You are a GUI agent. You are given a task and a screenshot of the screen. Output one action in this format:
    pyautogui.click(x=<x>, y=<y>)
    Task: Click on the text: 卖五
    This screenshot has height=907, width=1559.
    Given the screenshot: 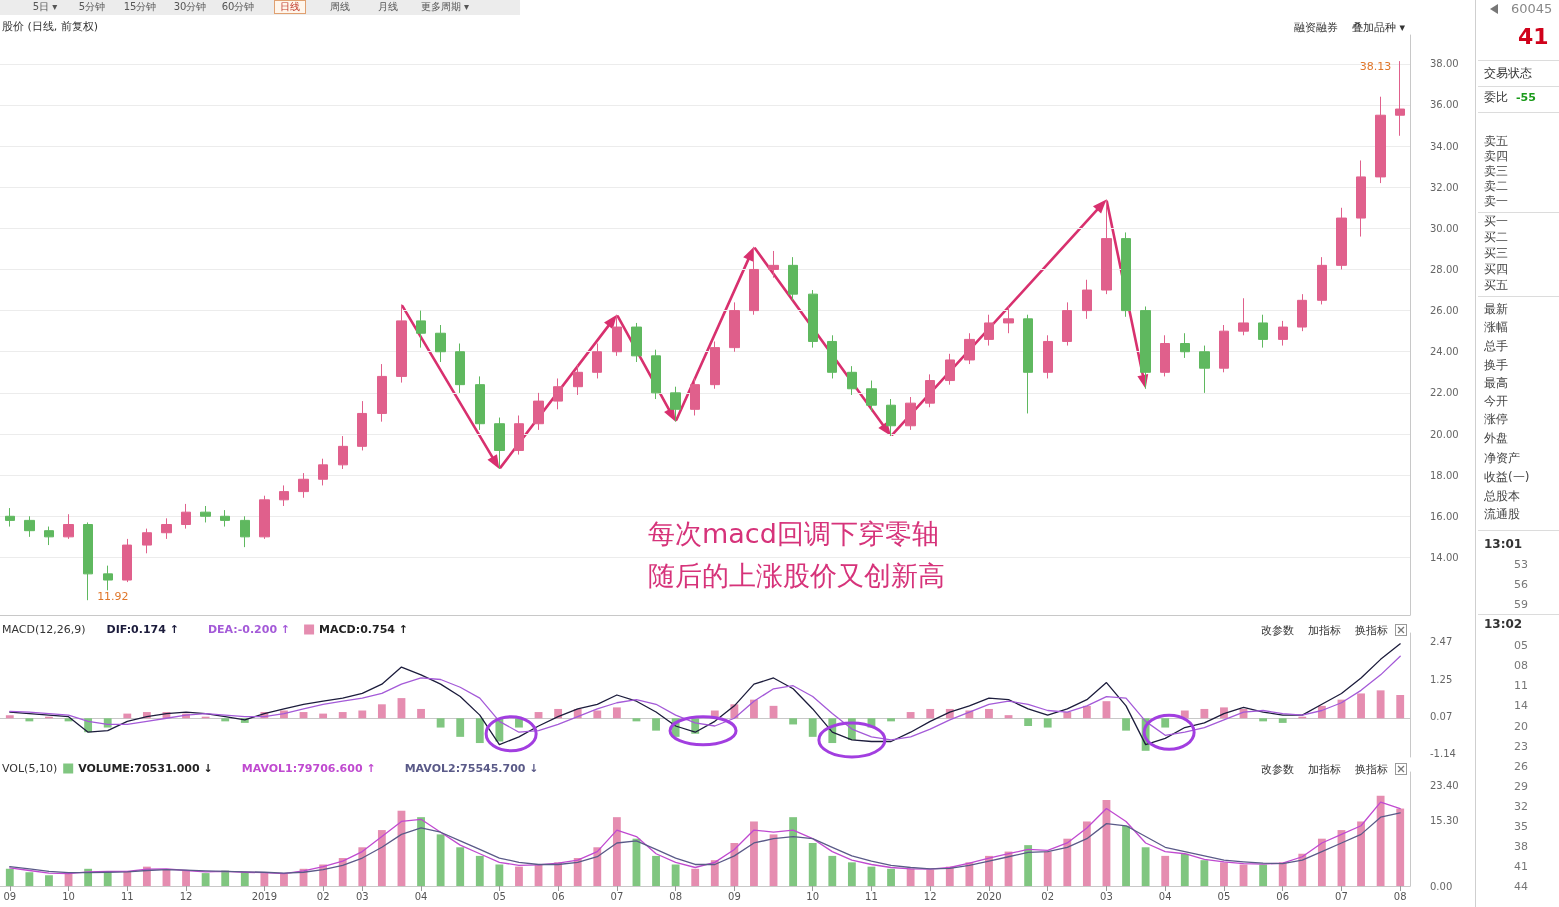 What is the action you would take?
    pyautogui.click(x=1496, y=141)
    